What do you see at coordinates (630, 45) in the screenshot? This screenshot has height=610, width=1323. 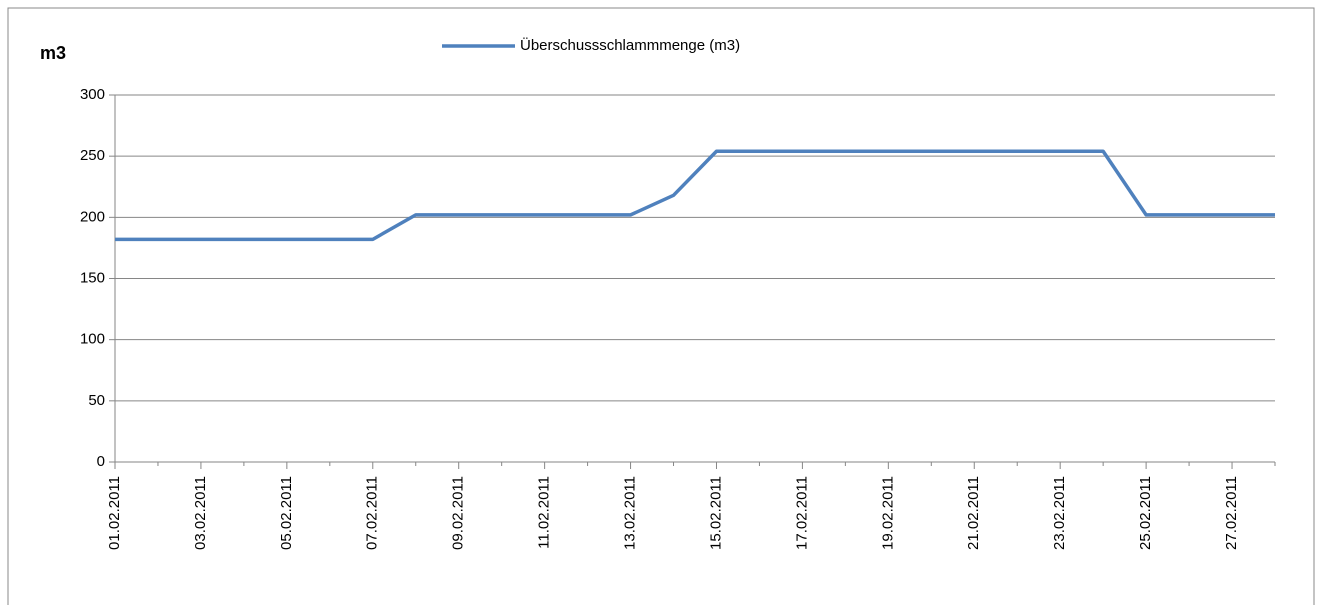 I see `legend-label: Überschussschlammmenge (m3)` at bounding box center [630, 45].